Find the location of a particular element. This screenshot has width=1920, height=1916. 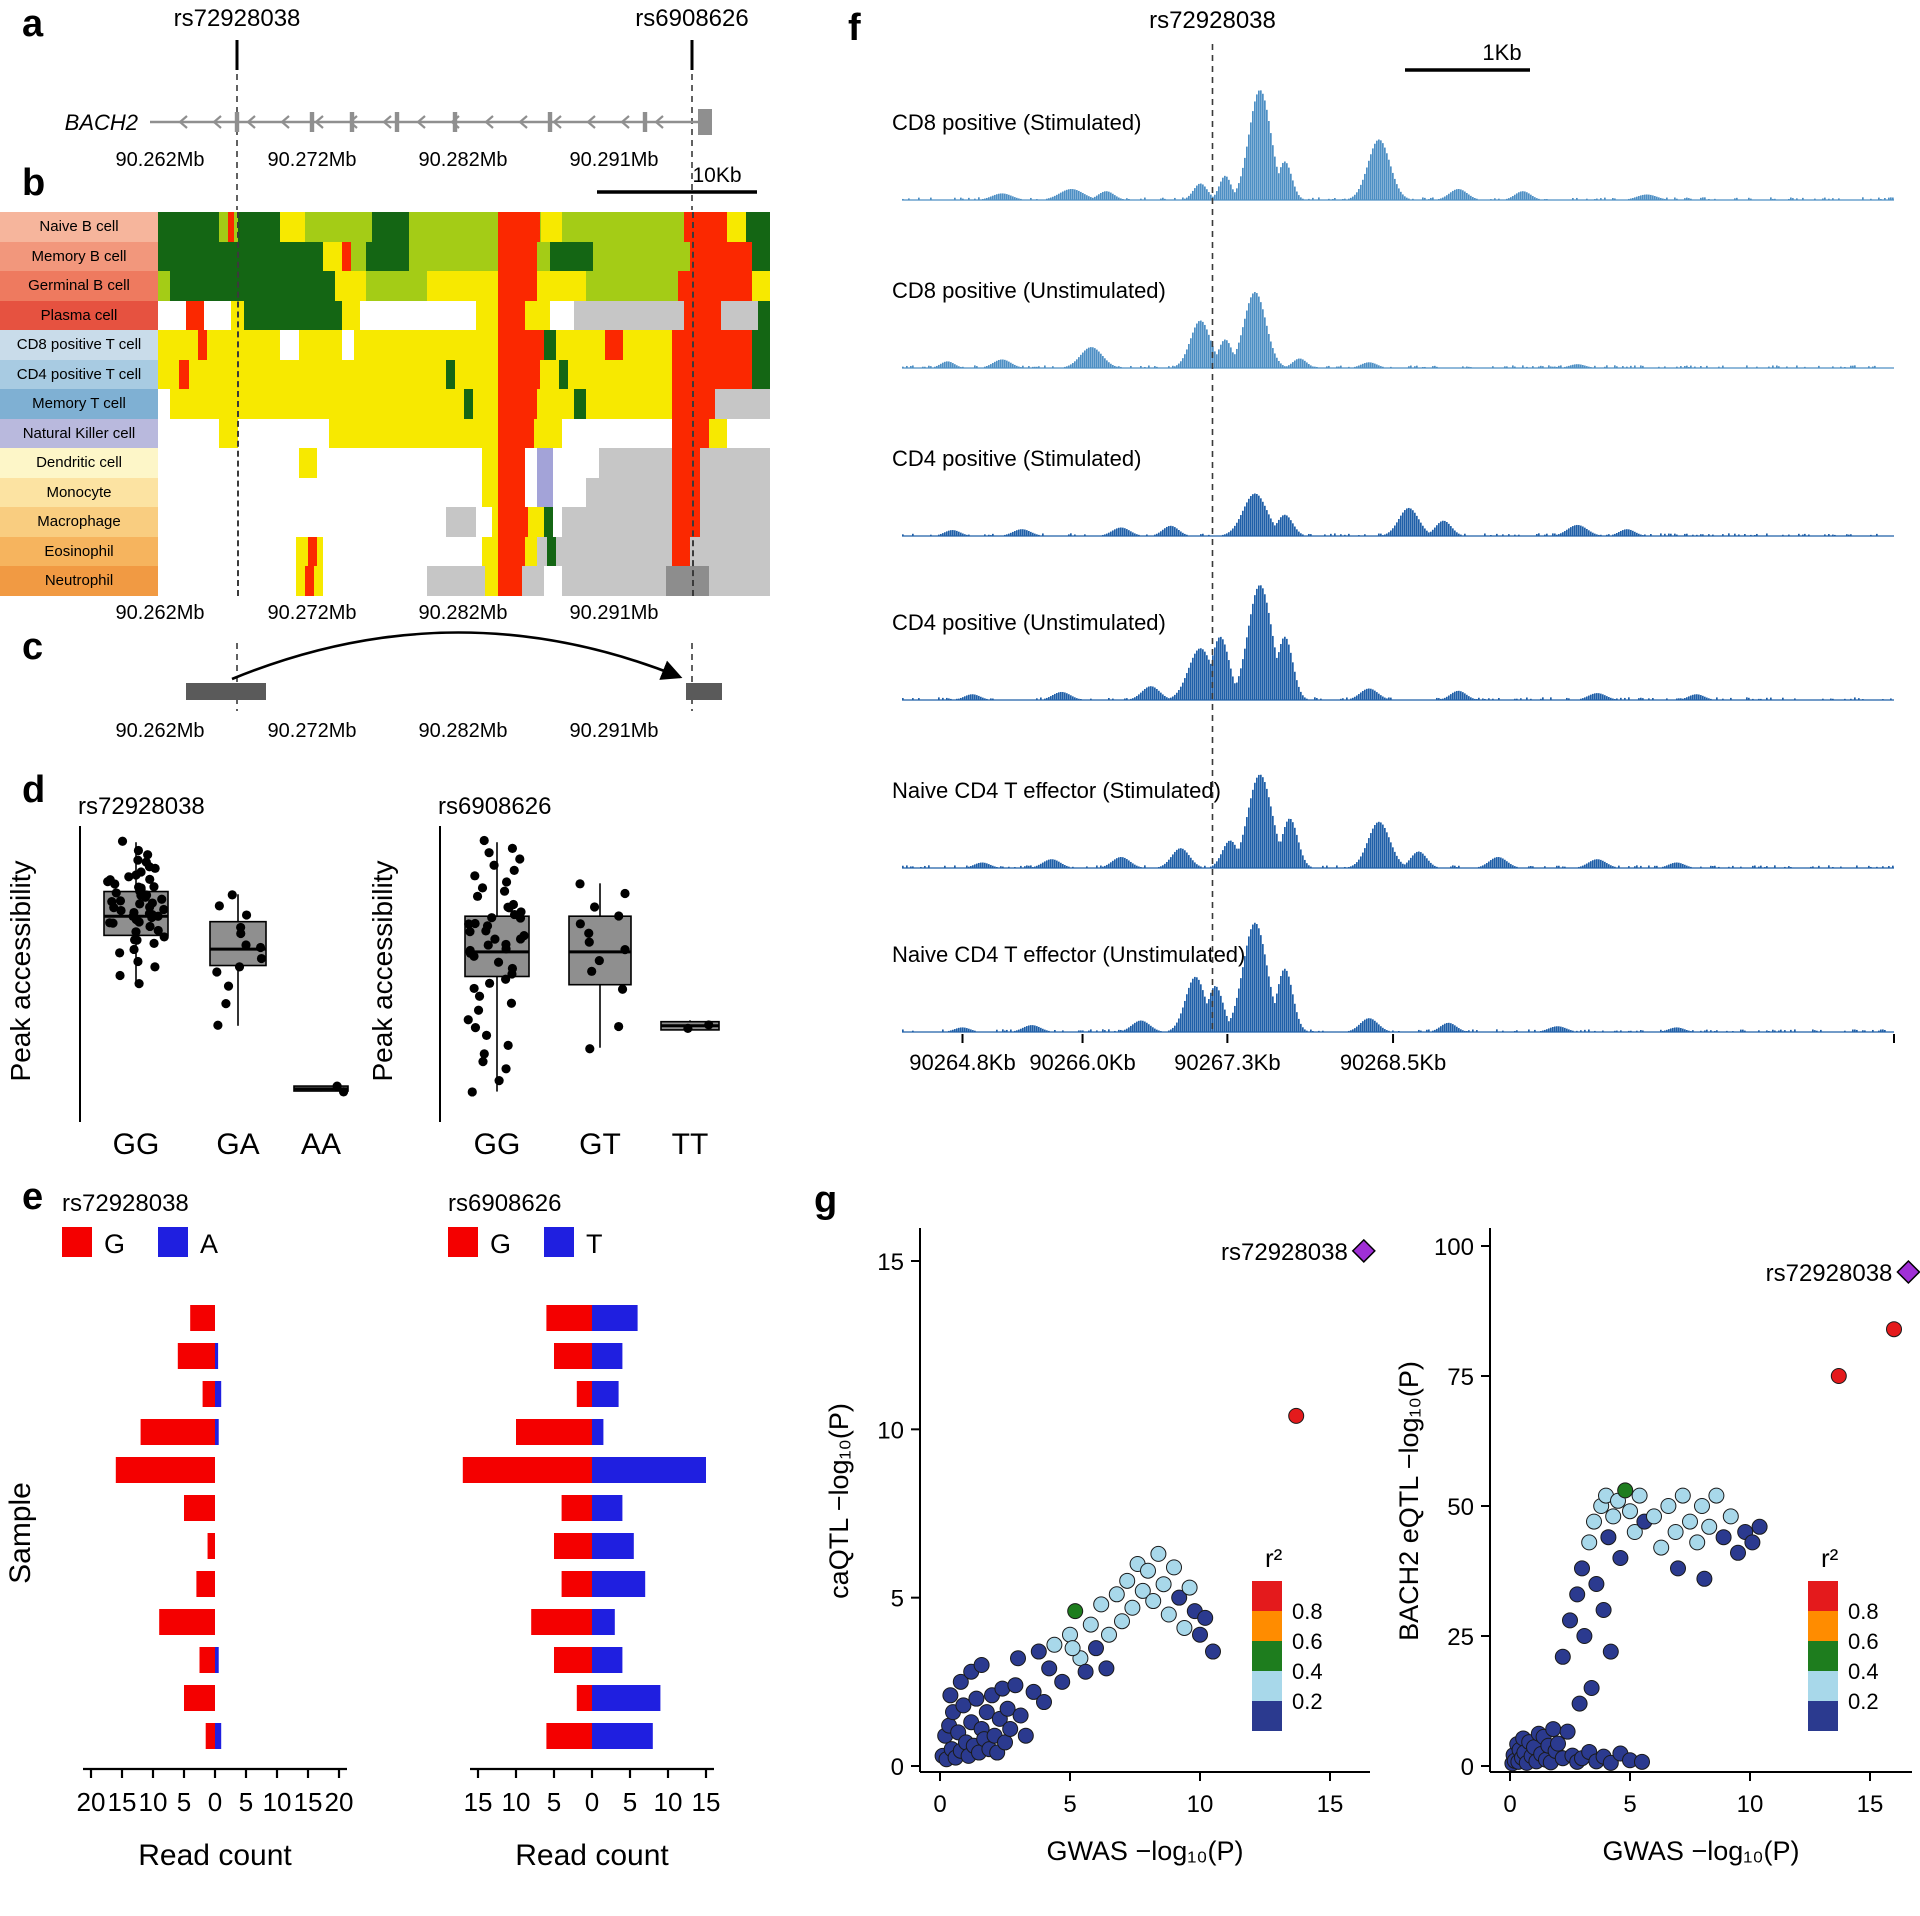

svg-text: GT is located at coordinates (600, 1144).